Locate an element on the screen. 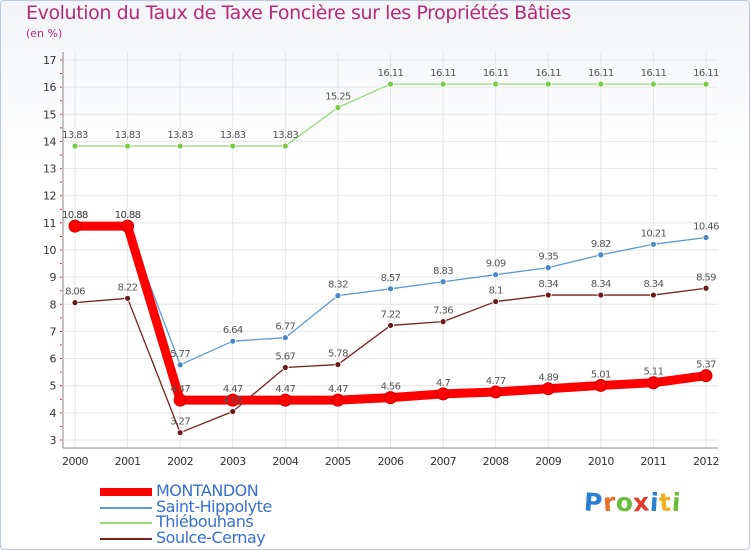 The height and width of the screenshot is (550, 750). data-label: 6.64 is located at coordinates (233, 330).